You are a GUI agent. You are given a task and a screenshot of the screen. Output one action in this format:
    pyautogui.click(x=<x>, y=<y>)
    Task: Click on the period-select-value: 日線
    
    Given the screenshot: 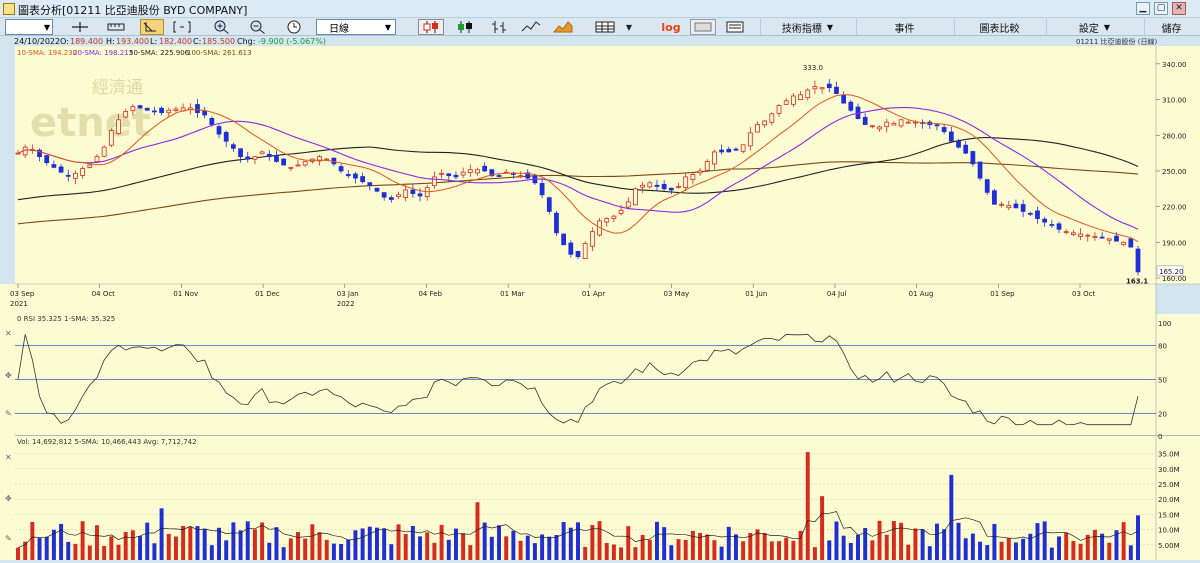 What is the action you would take?
    pyautogui.click(x=339, y=29)
    